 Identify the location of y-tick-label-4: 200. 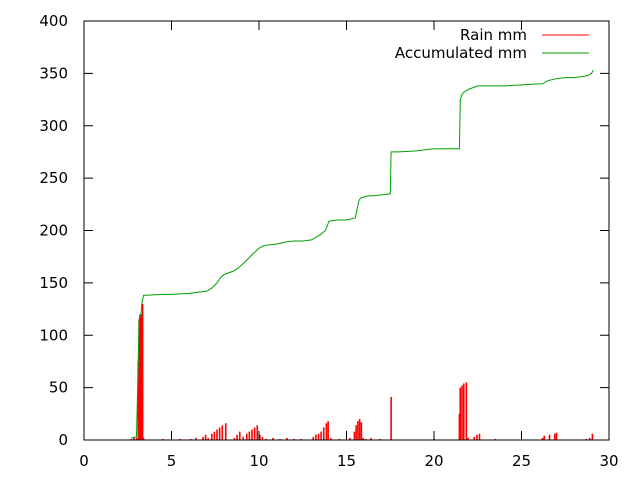
(53, 231).